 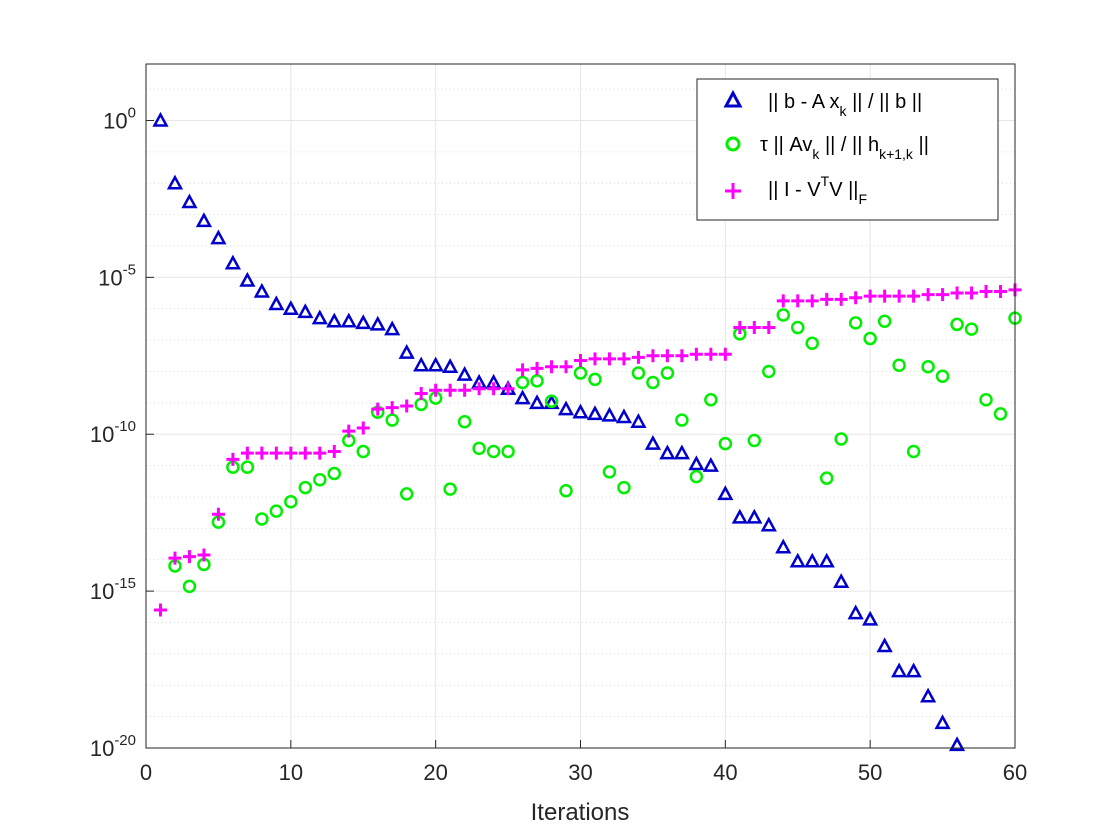 What do you see at coordinates (580, 772) in the screenshot?
I see `x-tick-label: 30` at bounding box center [580, 772].